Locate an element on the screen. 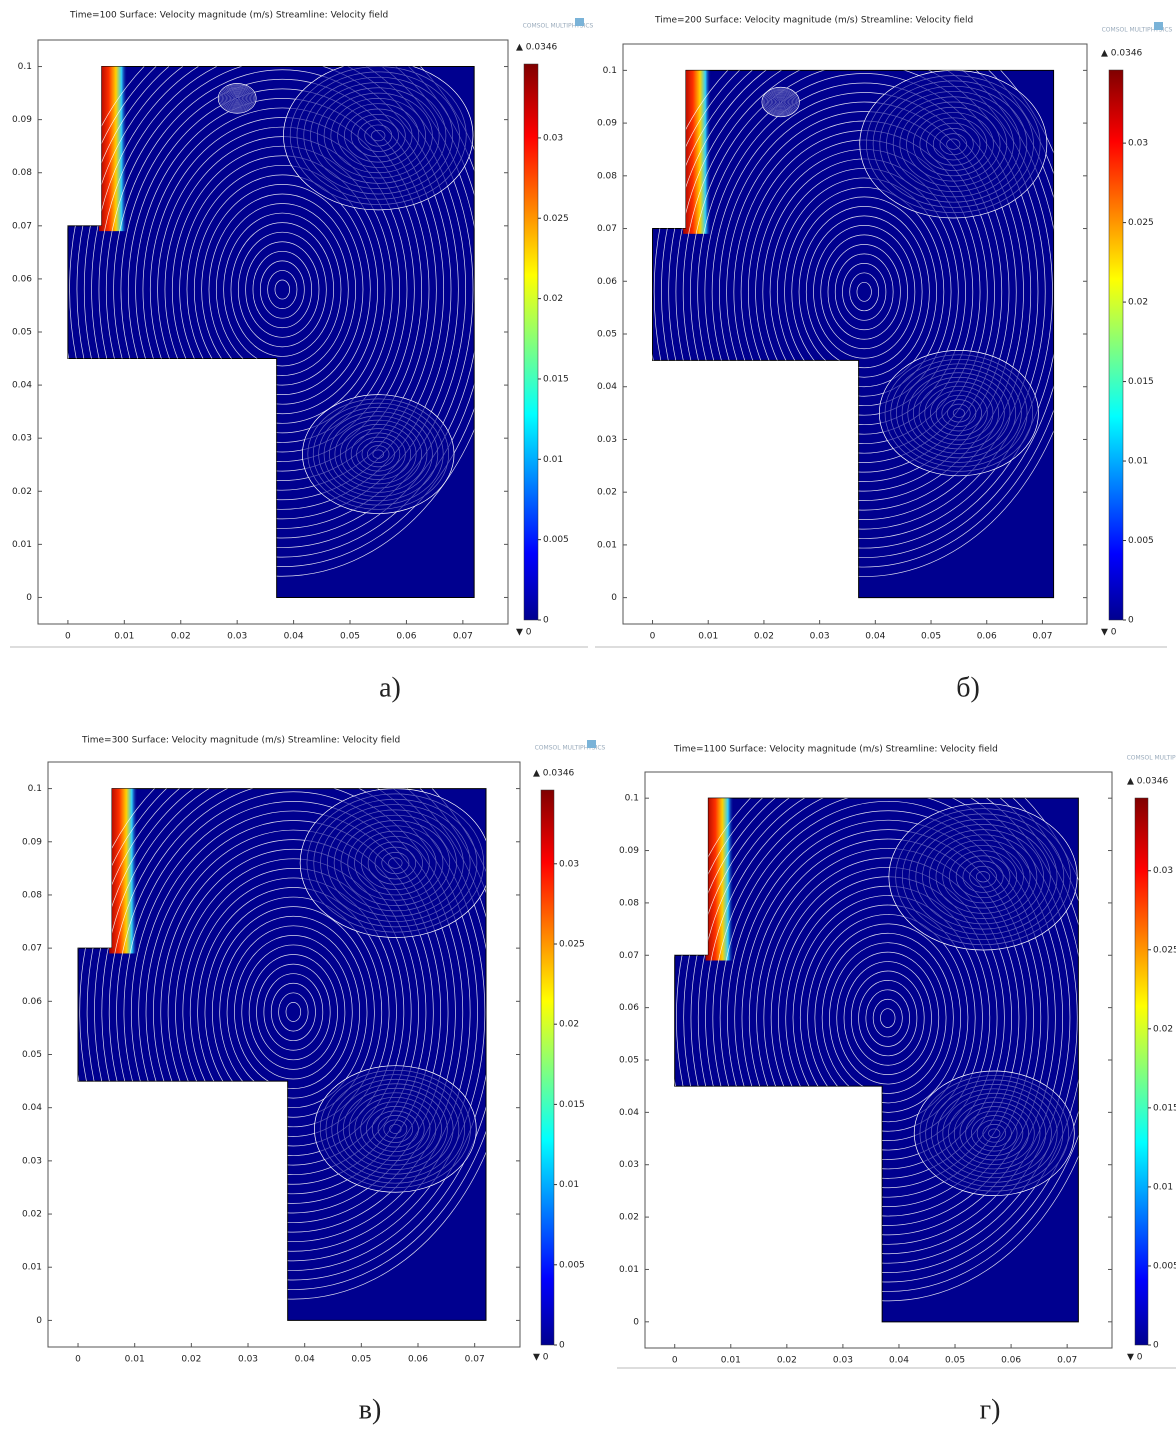  colorbar-min: ▼ 0 is located at coordinates (524, 633).